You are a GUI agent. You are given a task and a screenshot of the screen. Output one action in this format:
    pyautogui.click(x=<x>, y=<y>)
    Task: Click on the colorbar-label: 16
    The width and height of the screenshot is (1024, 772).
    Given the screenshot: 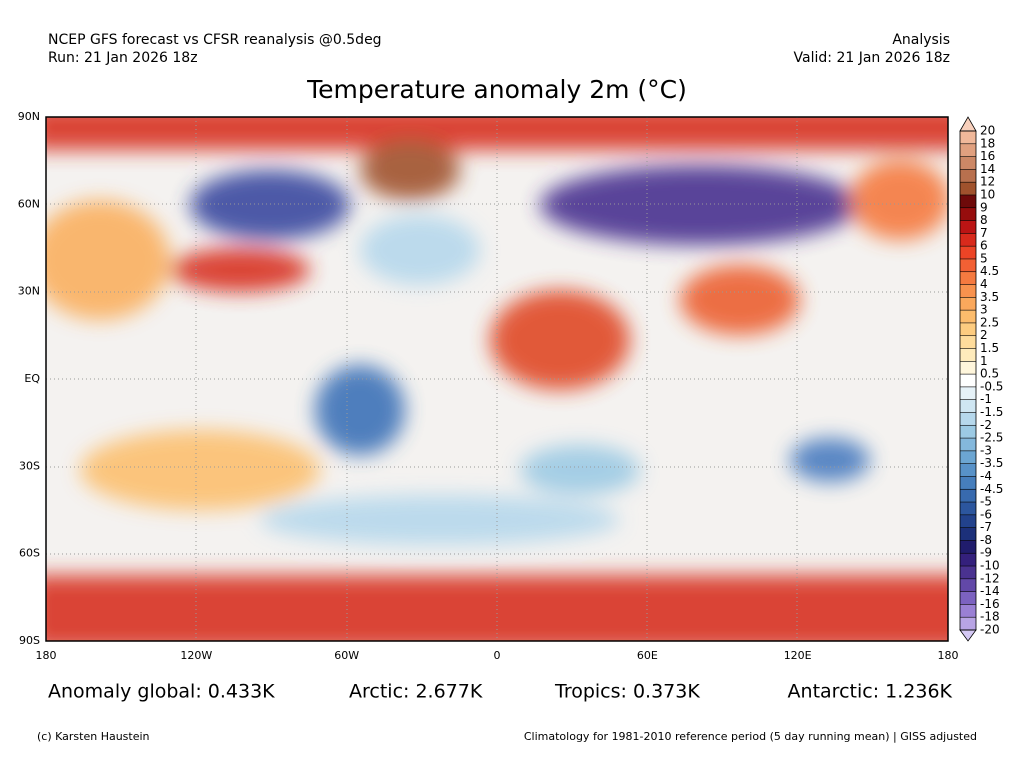 What is the action you would take?
    pyautogui.click(x=987, y=156)
    